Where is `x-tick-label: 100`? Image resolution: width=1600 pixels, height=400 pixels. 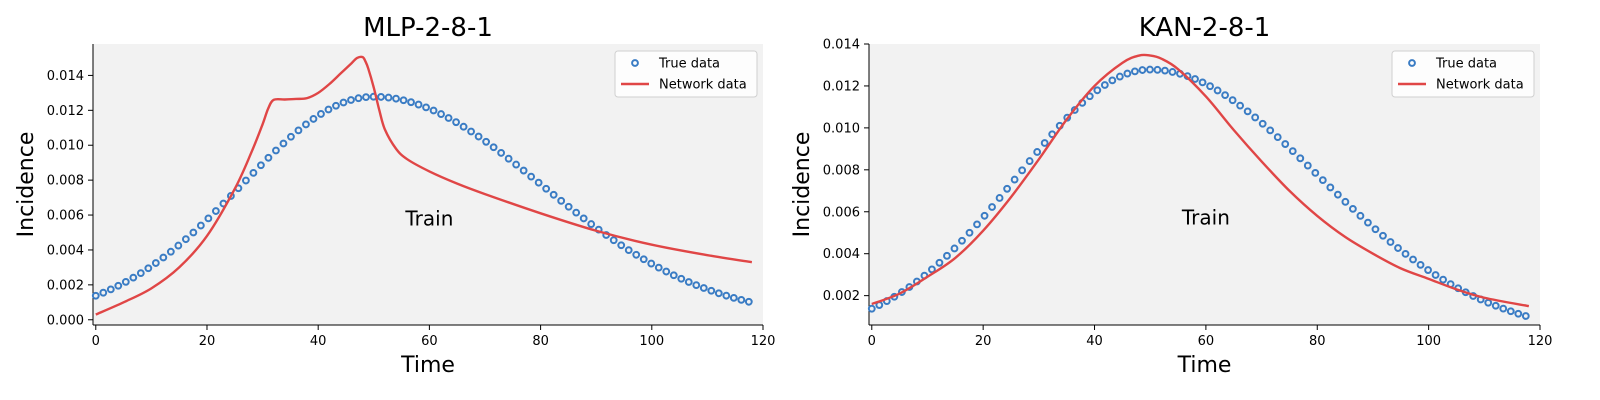
x-tick-label: 100 is located at coordinates (651, 341).